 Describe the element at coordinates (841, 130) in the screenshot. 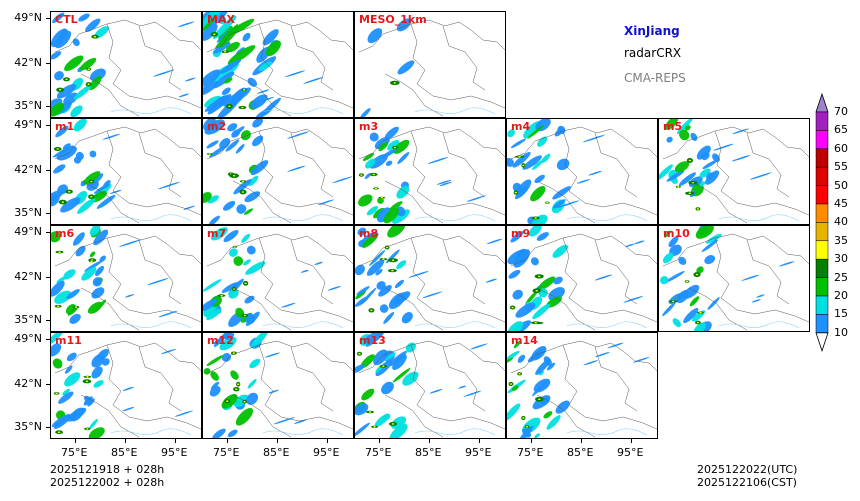

I see `colorbar-label: 65` at that location.